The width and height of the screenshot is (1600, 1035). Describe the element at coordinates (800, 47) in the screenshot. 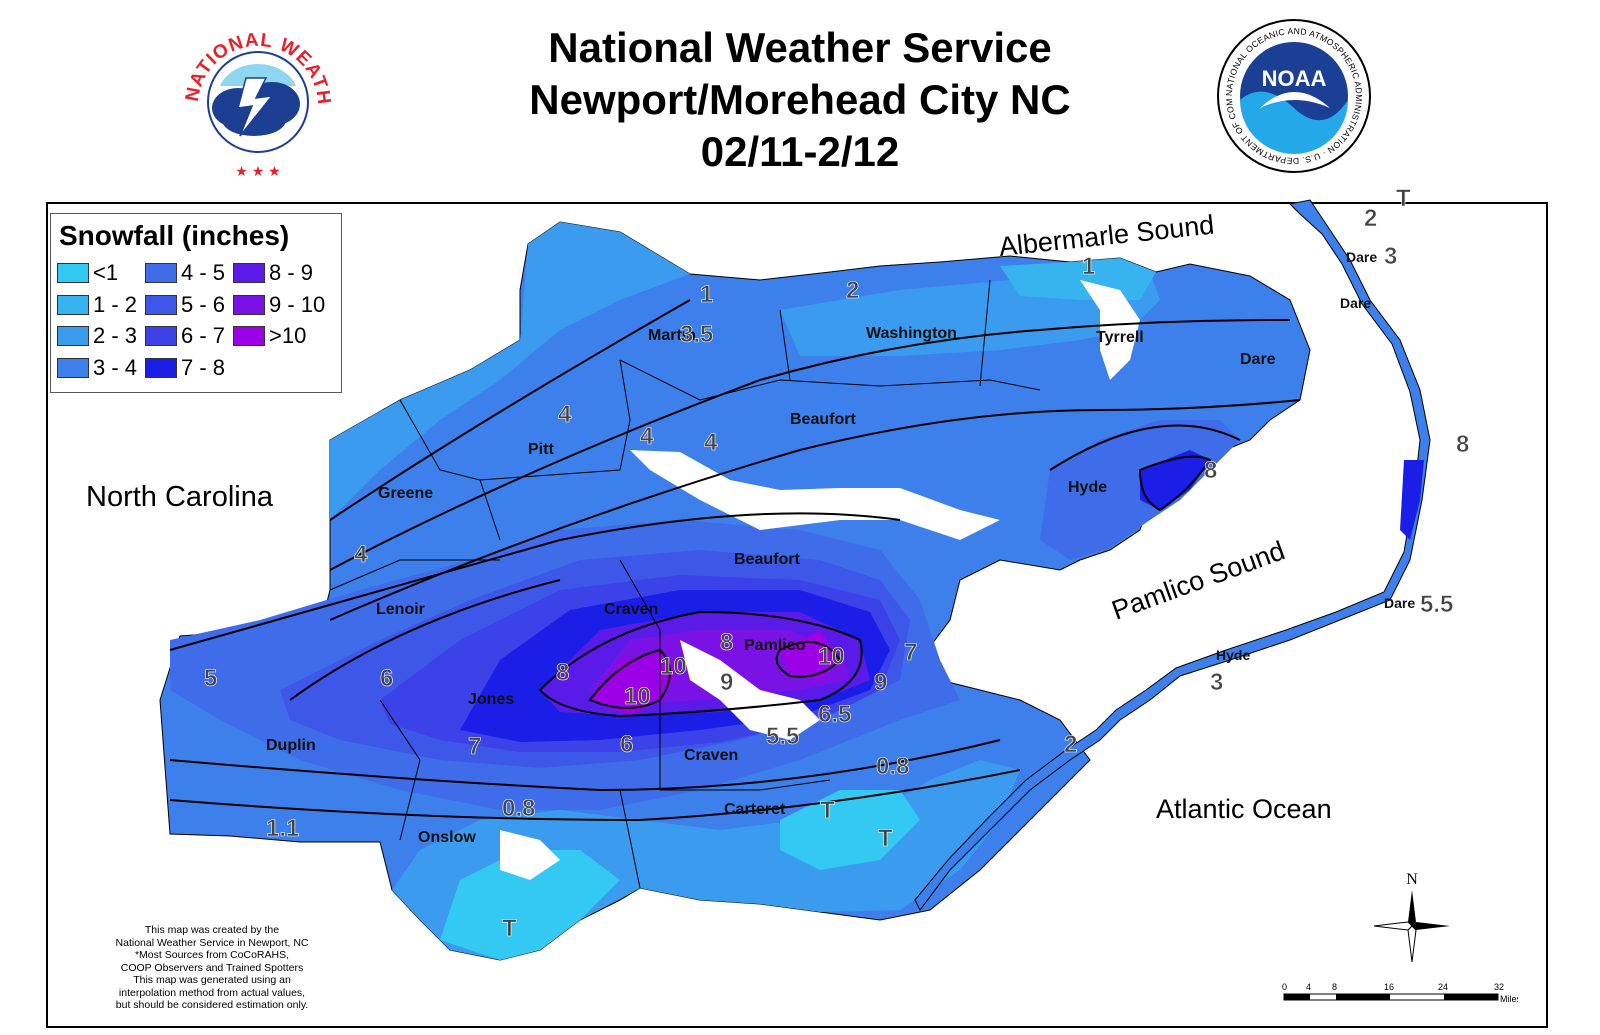

I see `title-line-1: National Weather Service` at that location.